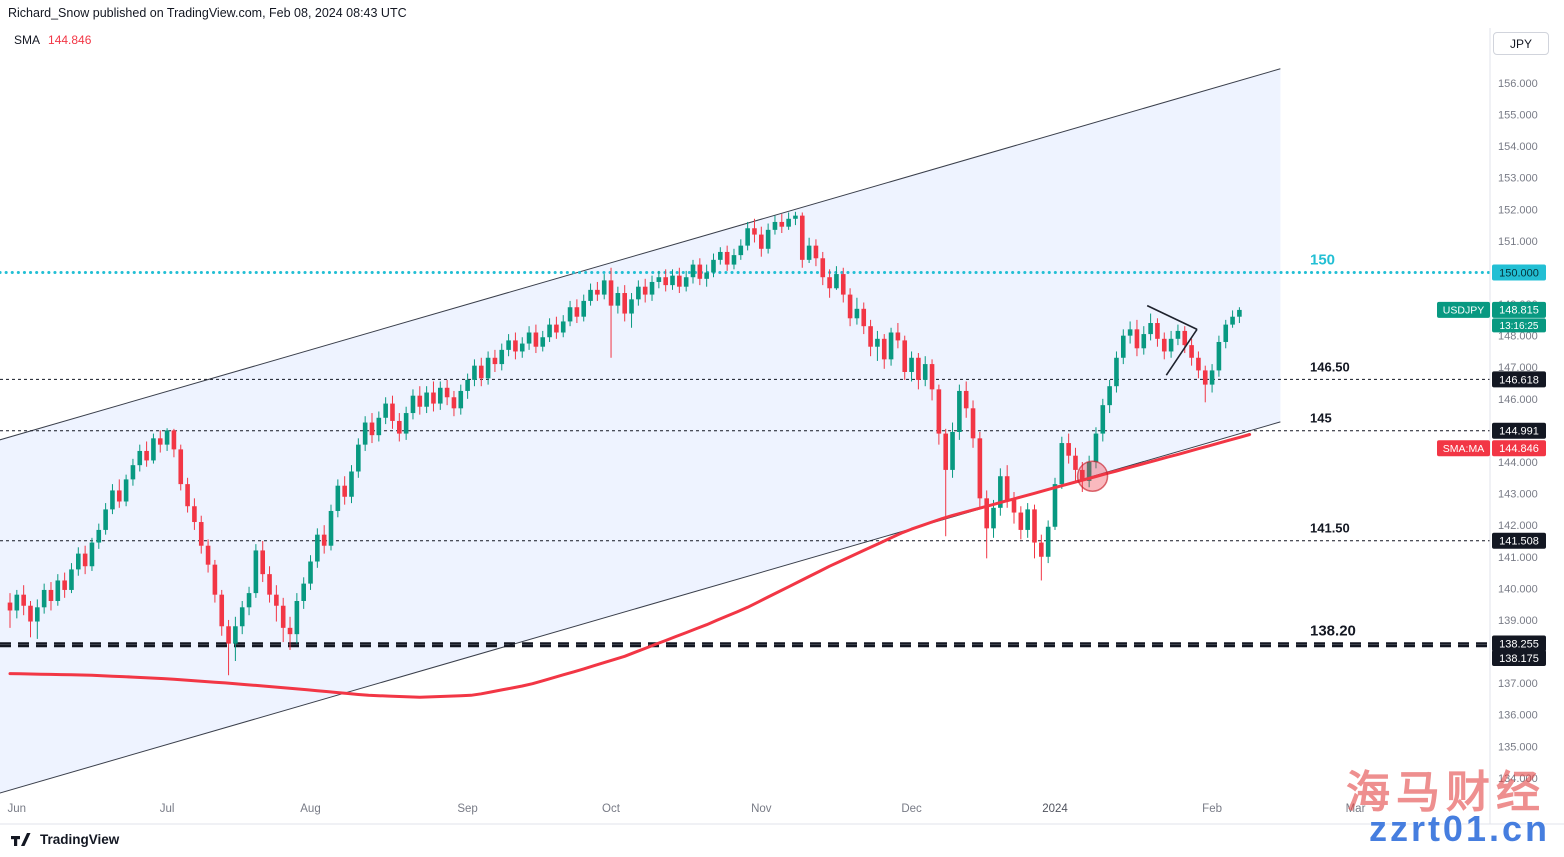 The width and height of the screenshot is (1564, 857). I want to click on svg-text: 138.175, so click(1519, 659).